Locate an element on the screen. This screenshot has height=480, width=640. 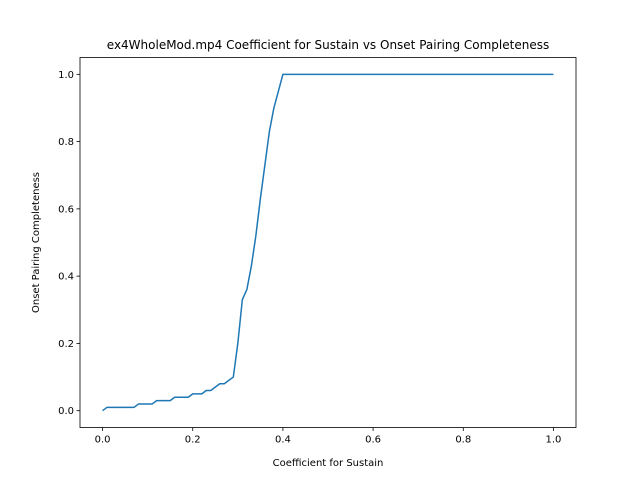
y-axis: 0.0 0.2 0.4 0.6 0.8 1.0 is located at coordinates (69, 243).